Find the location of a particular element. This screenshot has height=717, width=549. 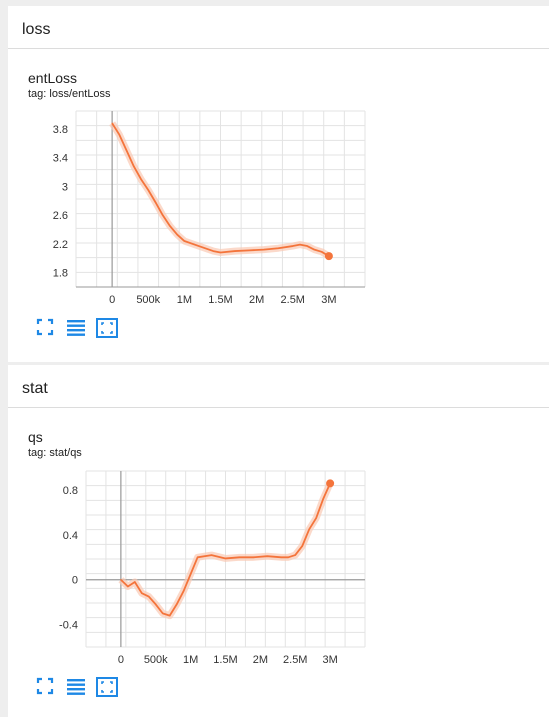

card-title: entLoss is located at coordinates (52, 78).